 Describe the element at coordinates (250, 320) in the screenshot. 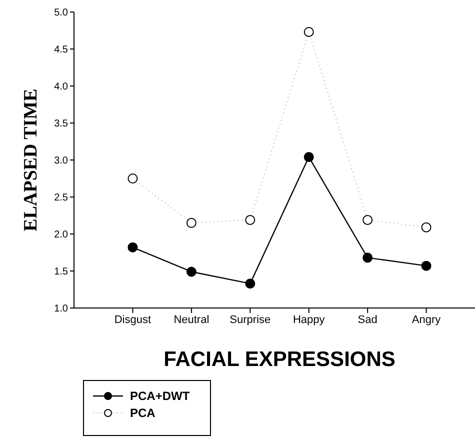

I see `x-tick-label: Surprise` at that location.